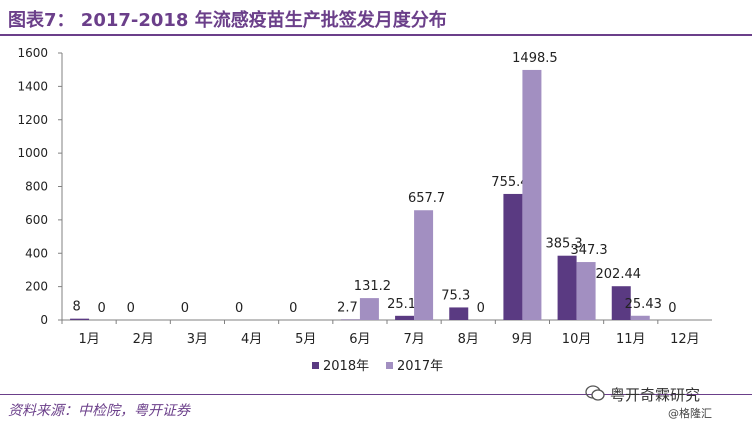 The image size is (752, 426). I want to click on x-tick-label: 2月, so click(143, 339).